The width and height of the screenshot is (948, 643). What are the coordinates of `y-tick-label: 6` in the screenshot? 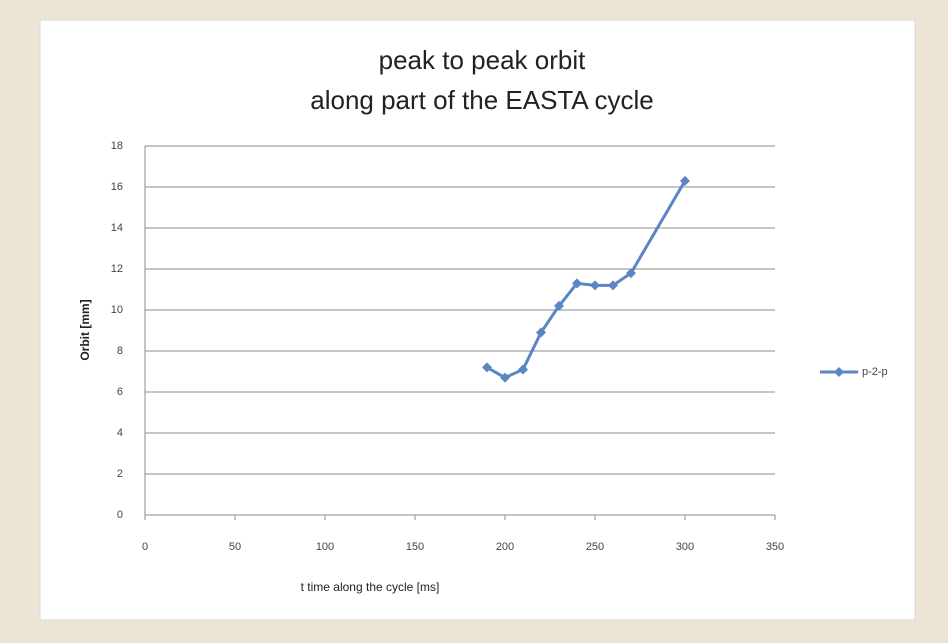 It's located at (120, 392).